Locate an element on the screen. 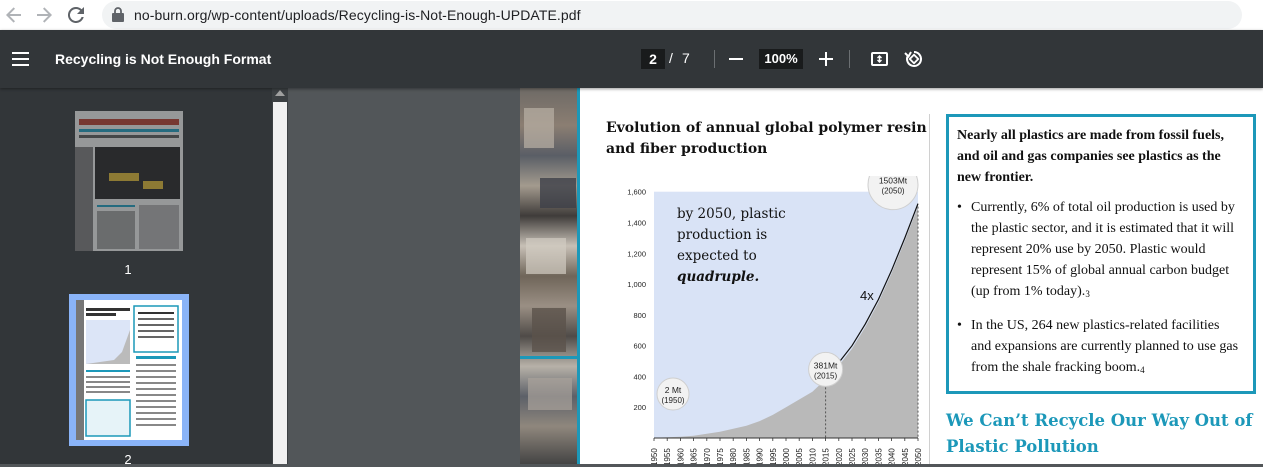 The width and height of the screenshot is (1263, 467). chart-note-line: production is is located at coordinates (722, 235).